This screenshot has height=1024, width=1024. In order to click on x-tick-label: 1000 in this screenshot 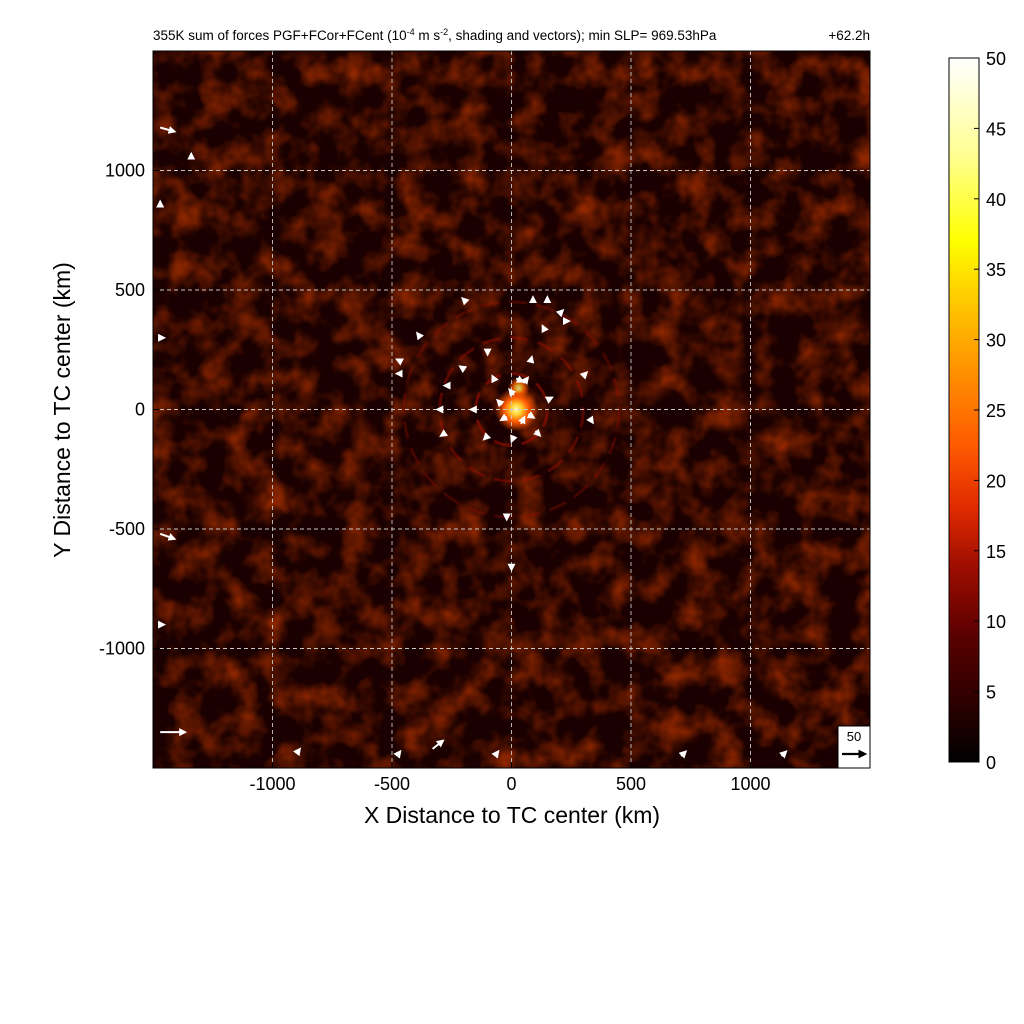, I will do `click(750, 784)`.